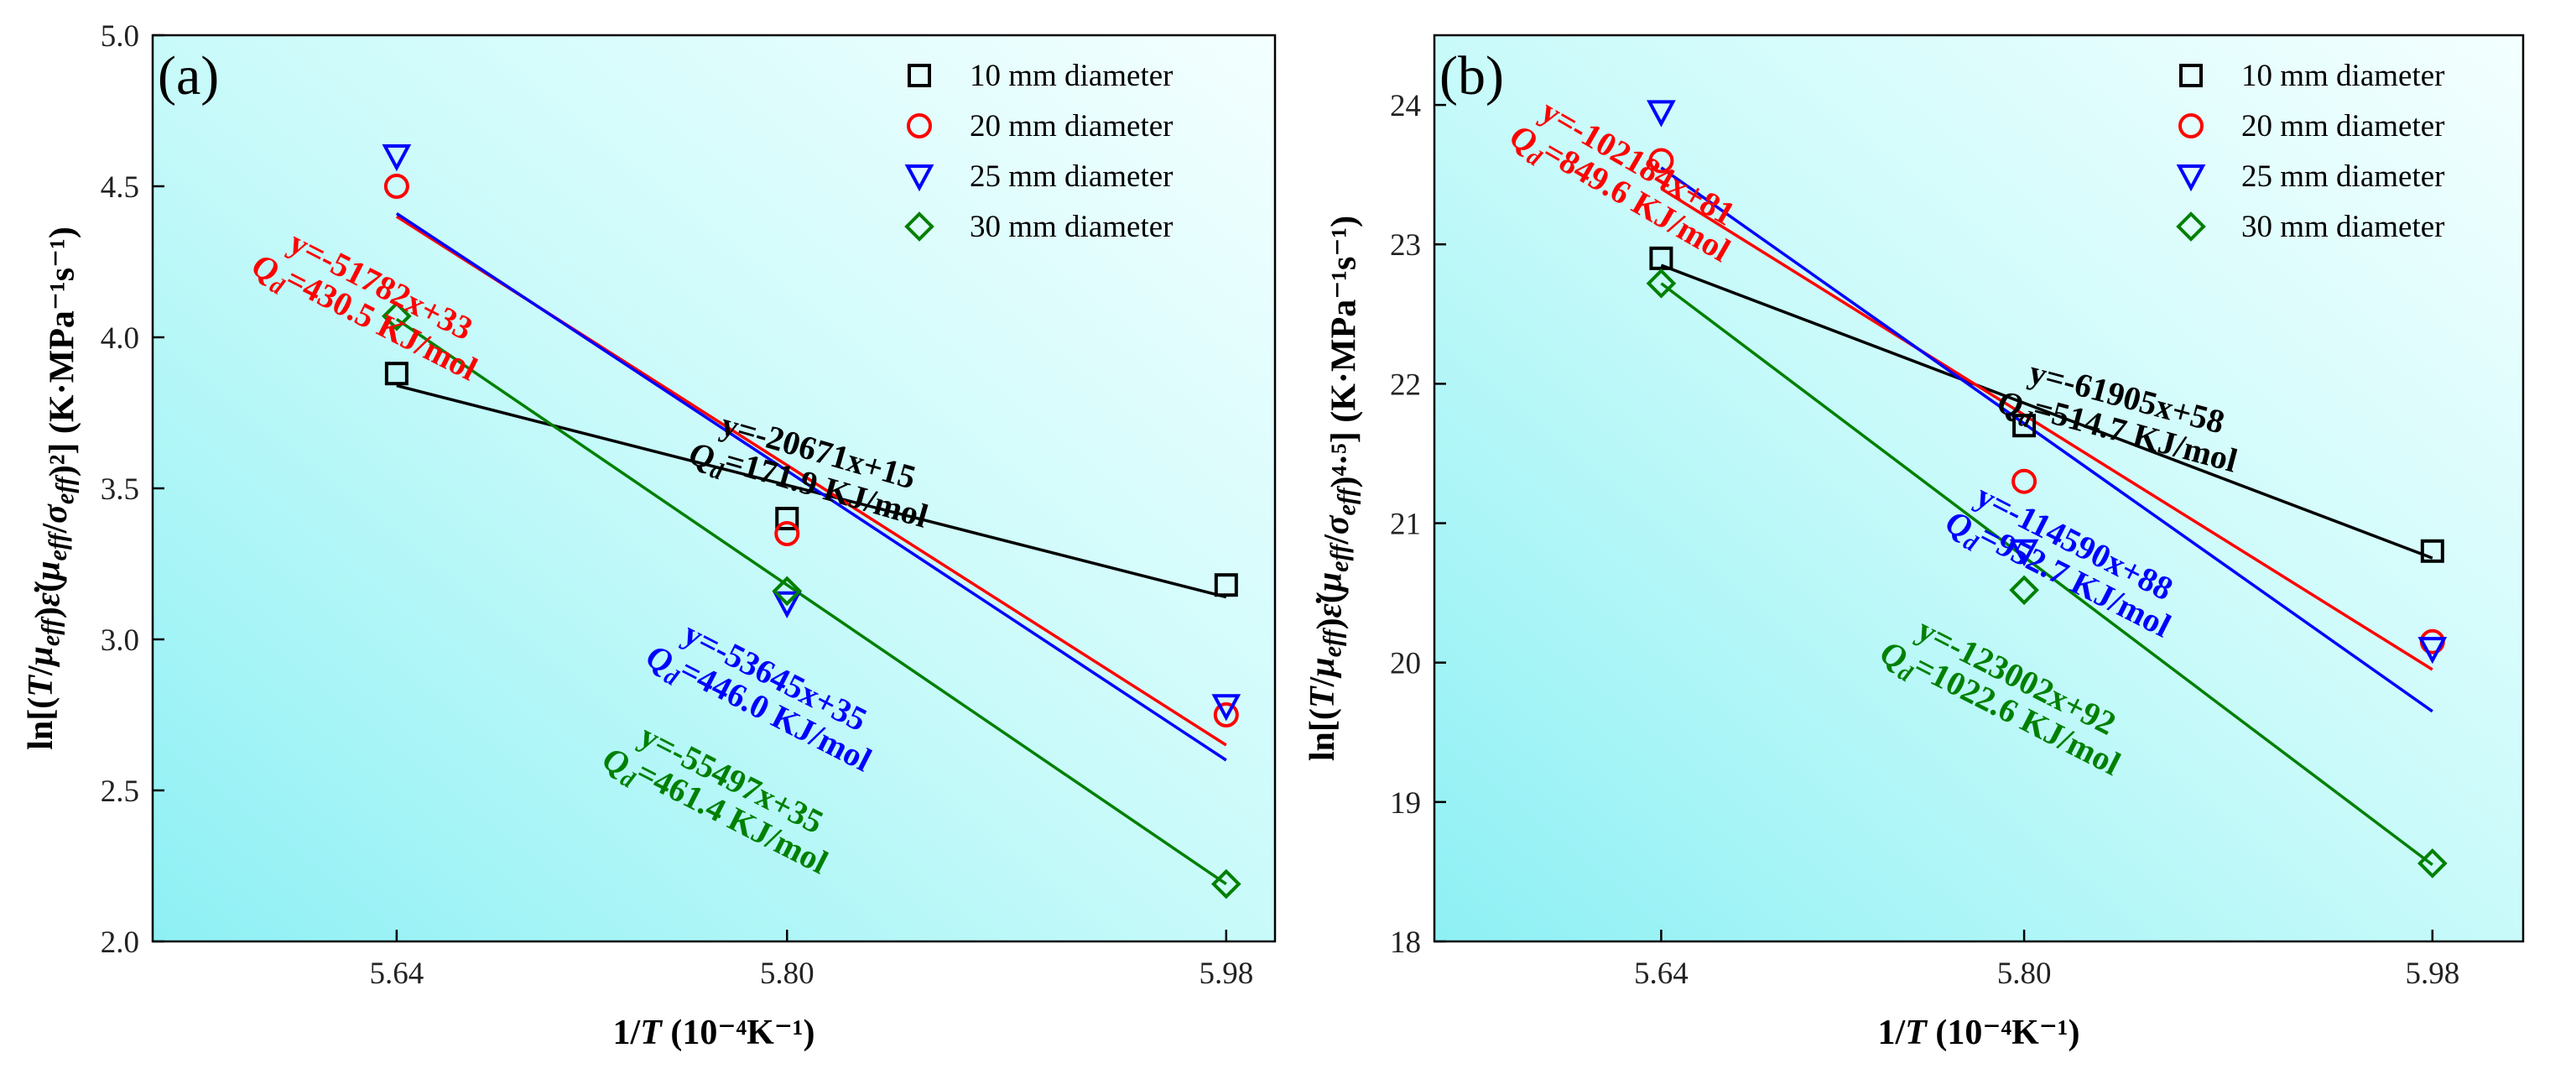 This screenshot has height=1074, width=2576. Describe the element at coordinates (120, 188) in the screenshot. I see `y-tick-label: 4.5` at that location.